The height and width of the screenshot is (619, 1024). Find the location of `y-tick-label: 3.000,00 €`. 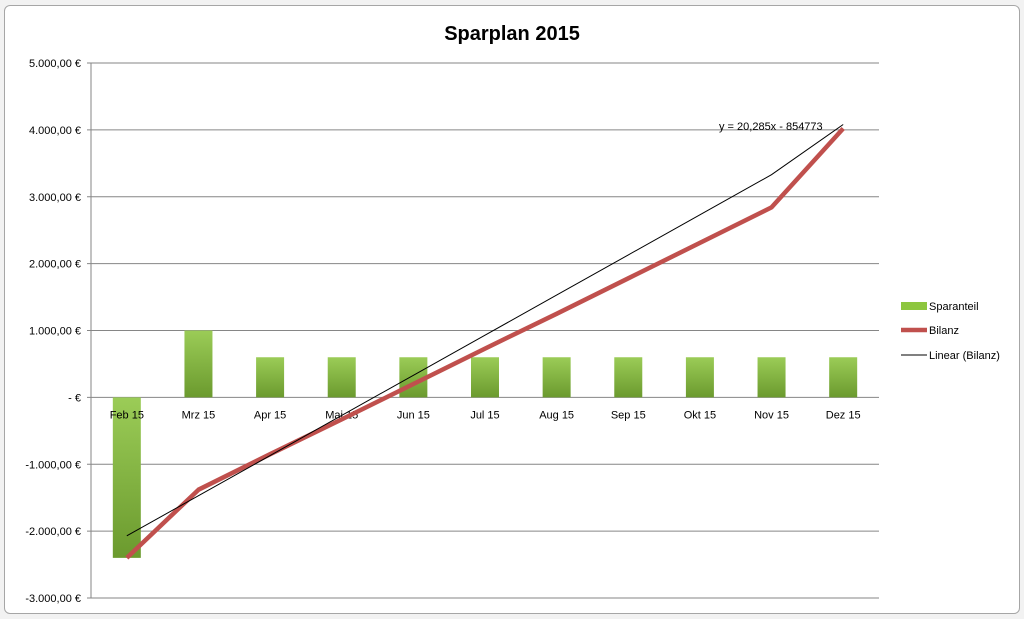

y-tick-label: 3.000,00 € is located at coordinates (55, 198).